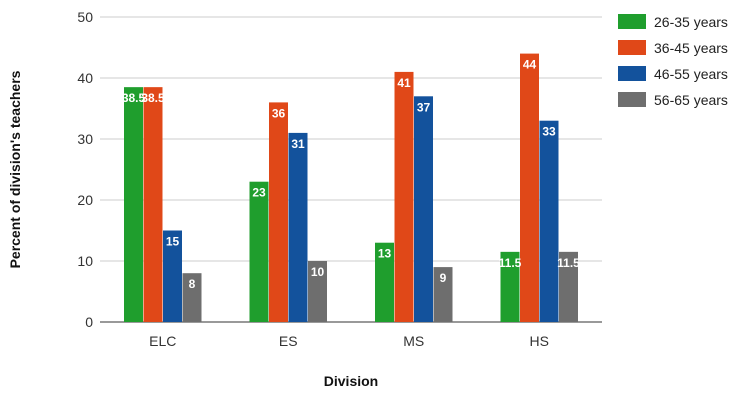  Describe the element at coordinates (259, 193) in the screenshot. I see `data-label: 23` at that location.